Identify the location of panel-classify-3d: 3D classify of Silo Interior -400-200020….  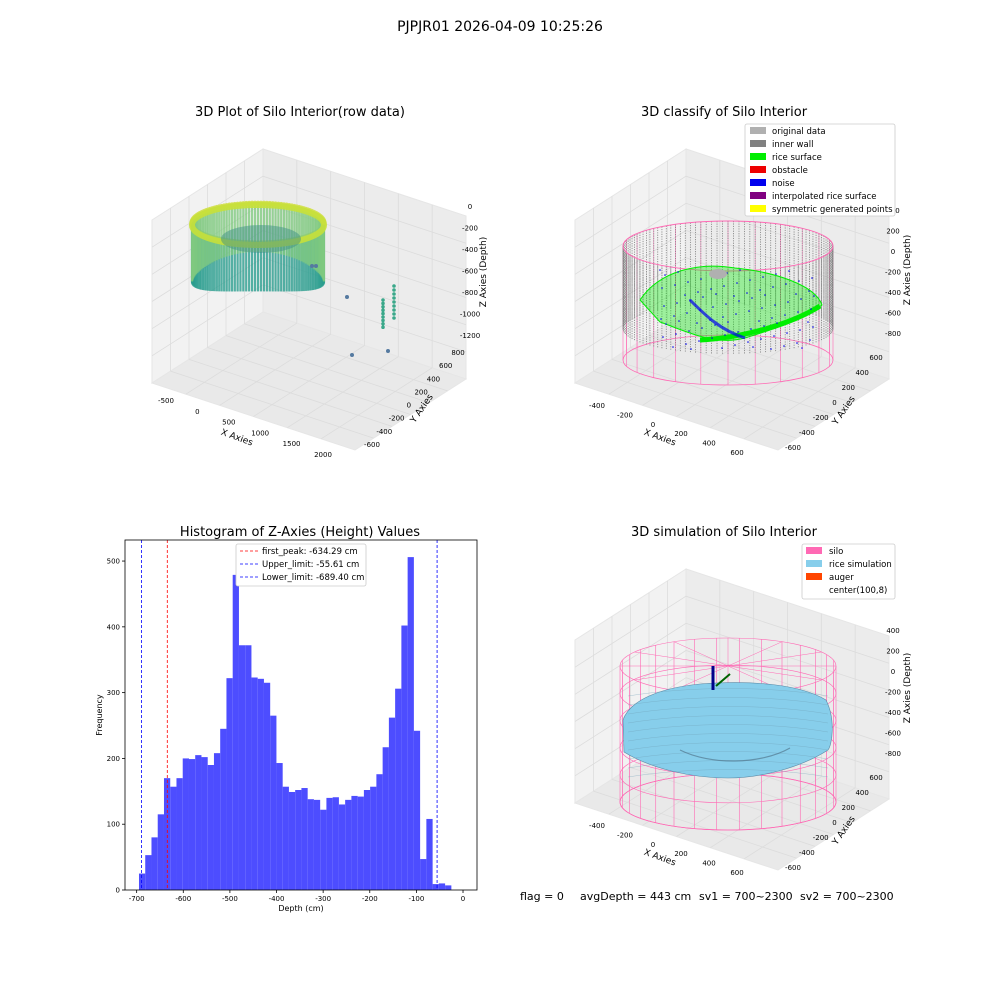
(743, 281).